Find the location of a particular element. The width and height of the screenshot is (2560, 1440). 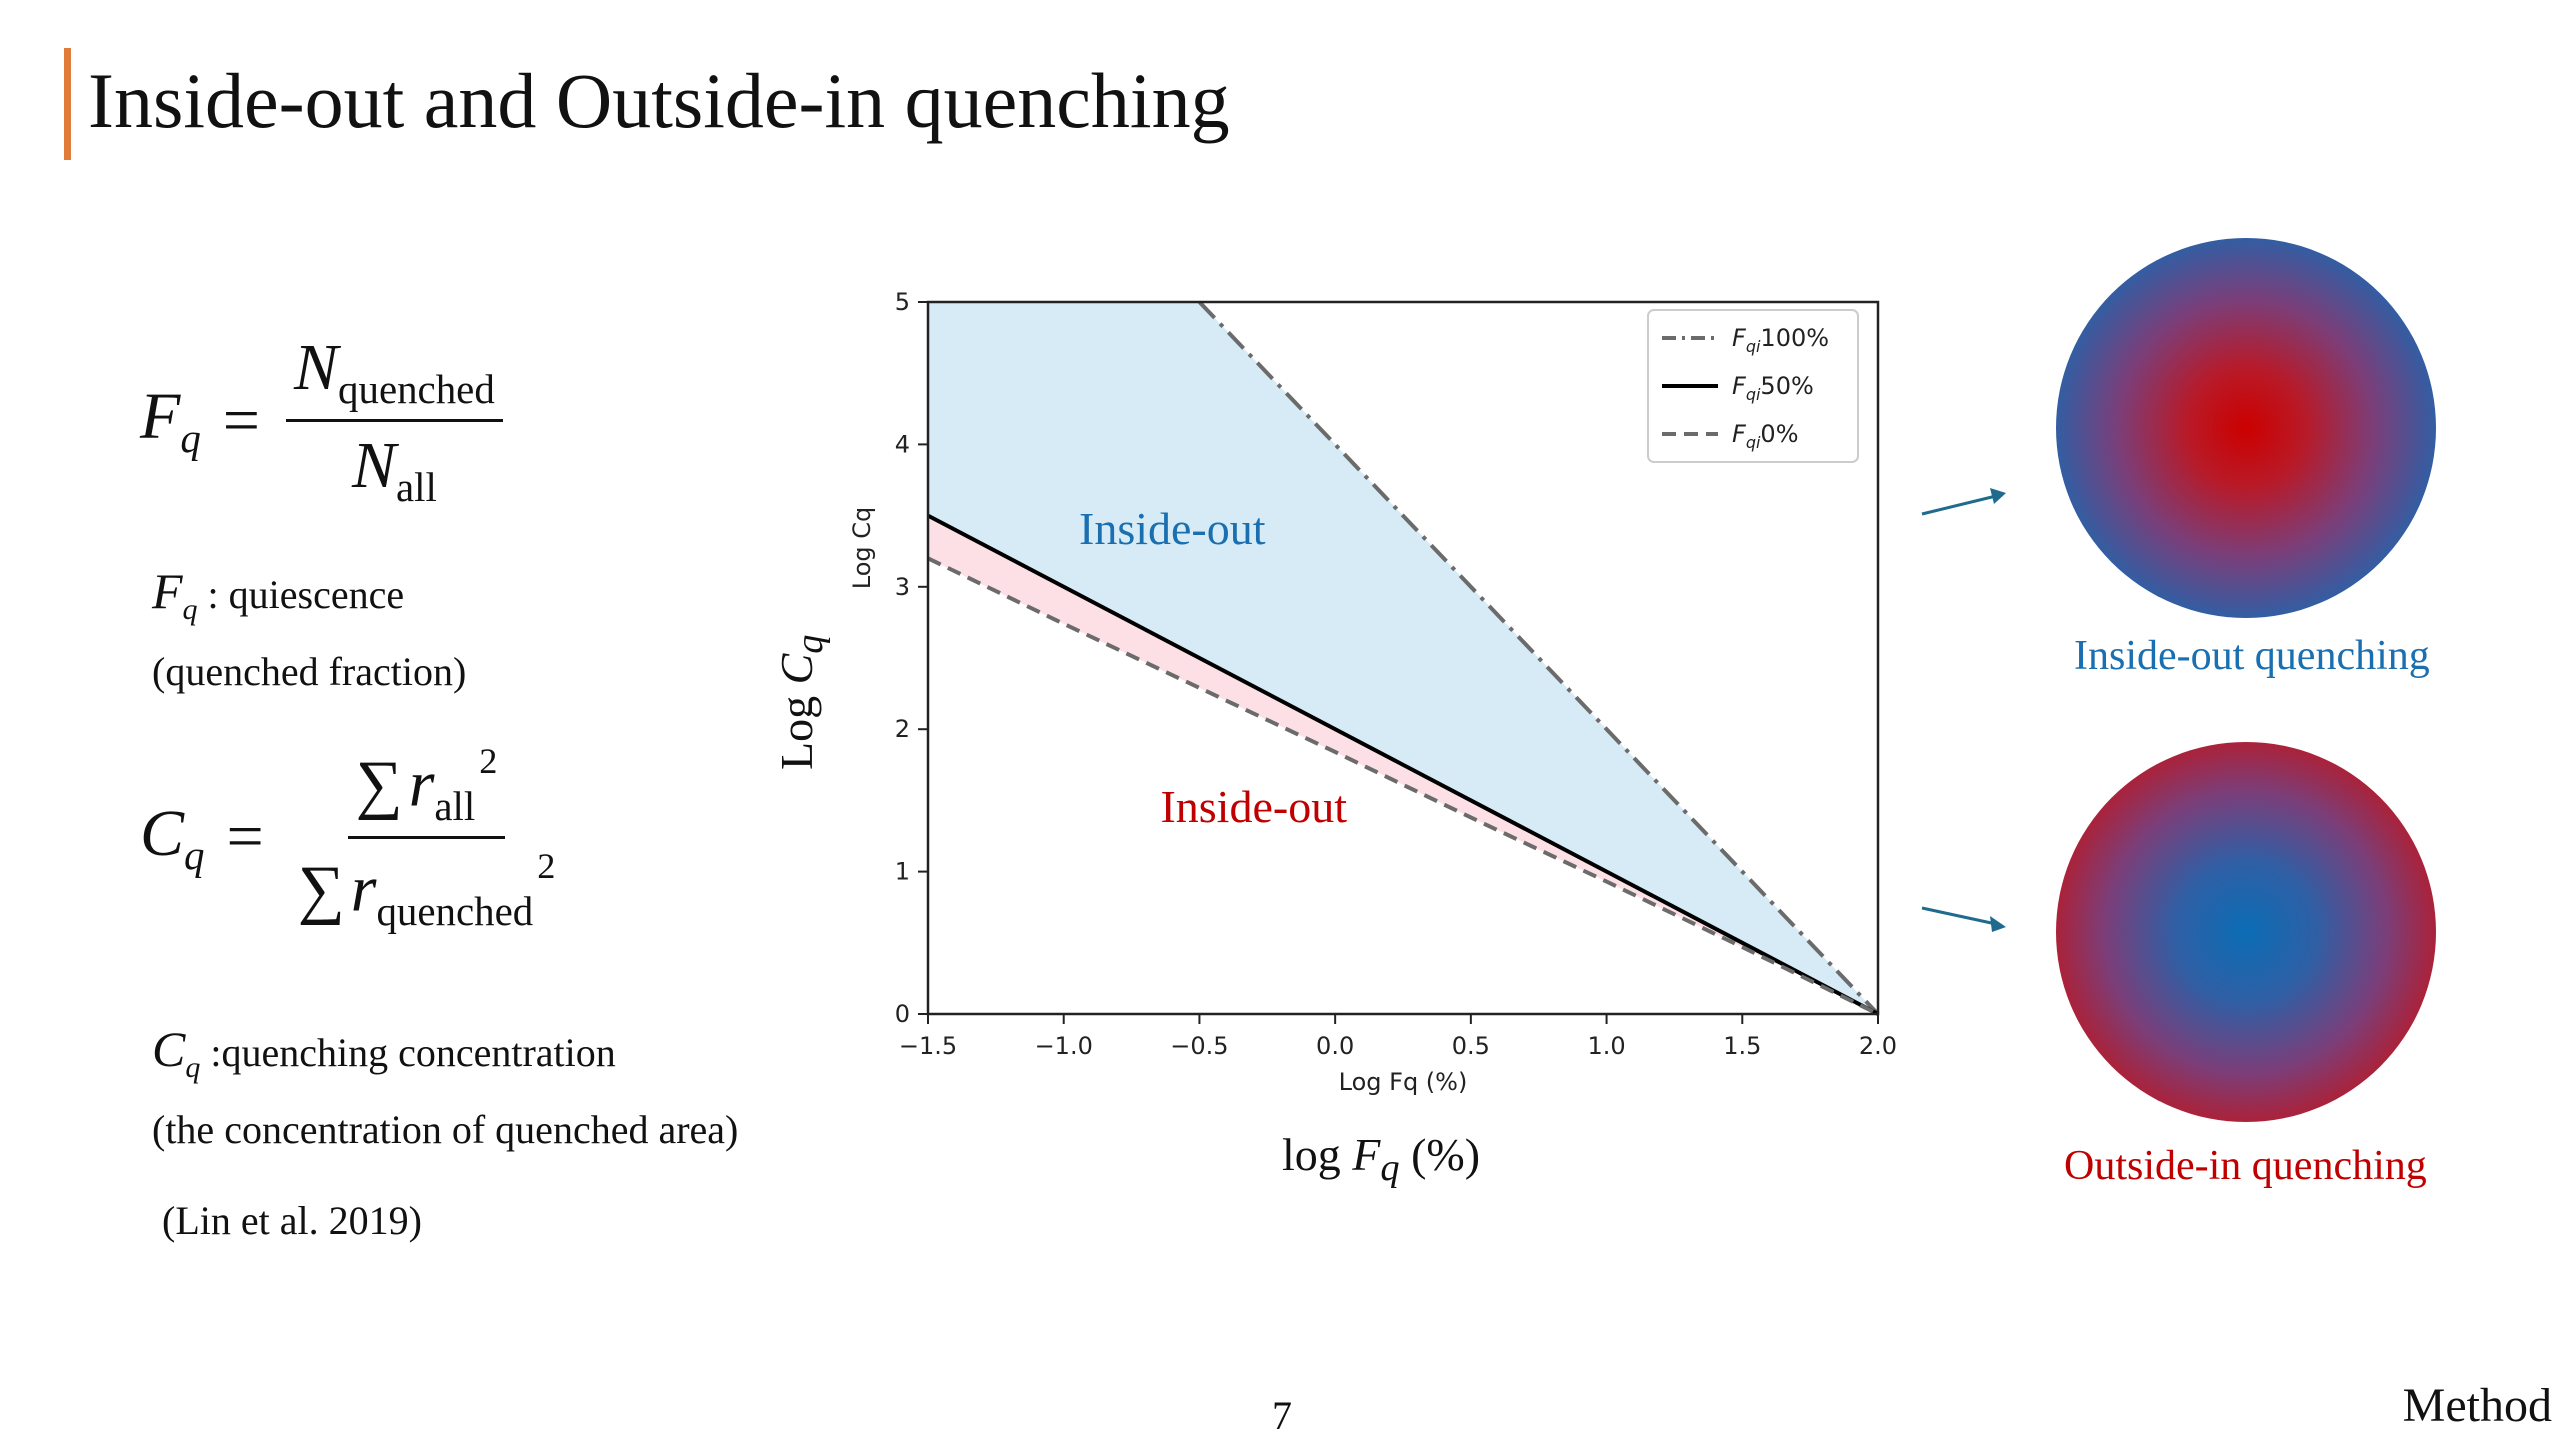

inside-out-galaxy-illustration is located at coordinates (2246, 428).